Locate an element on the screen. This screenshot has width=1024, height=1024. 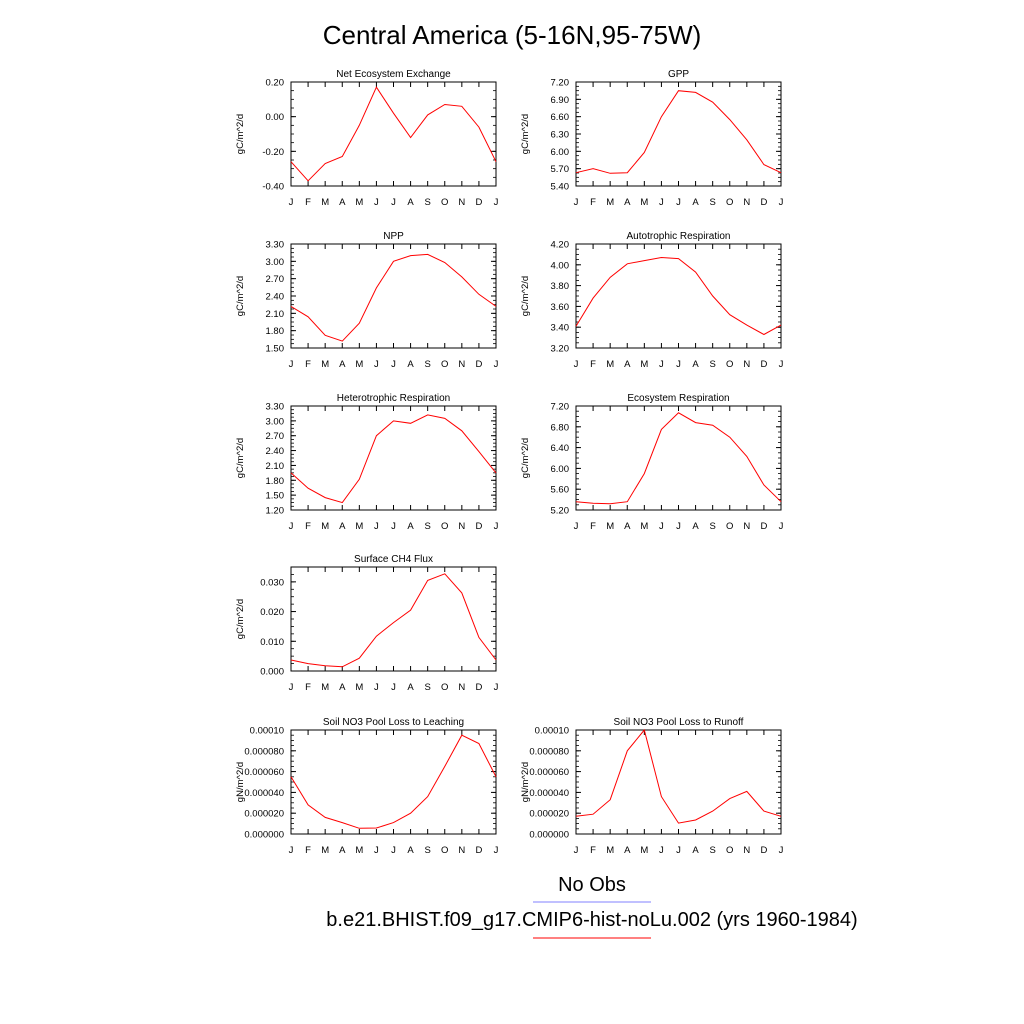
y-tick-label: 4.00 is located at coordinates (560, 265).